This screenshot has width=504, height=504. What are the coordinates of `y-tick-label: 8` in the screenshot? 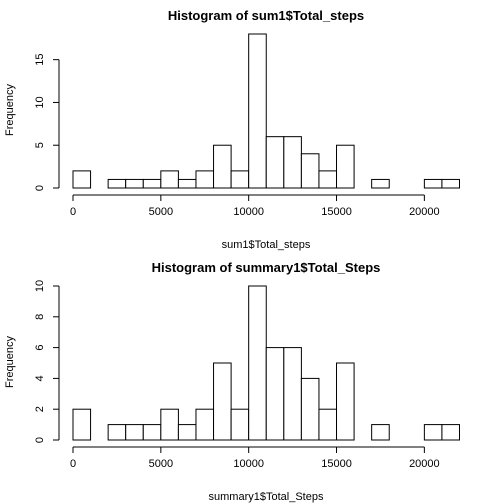 It's located at (40, 317).